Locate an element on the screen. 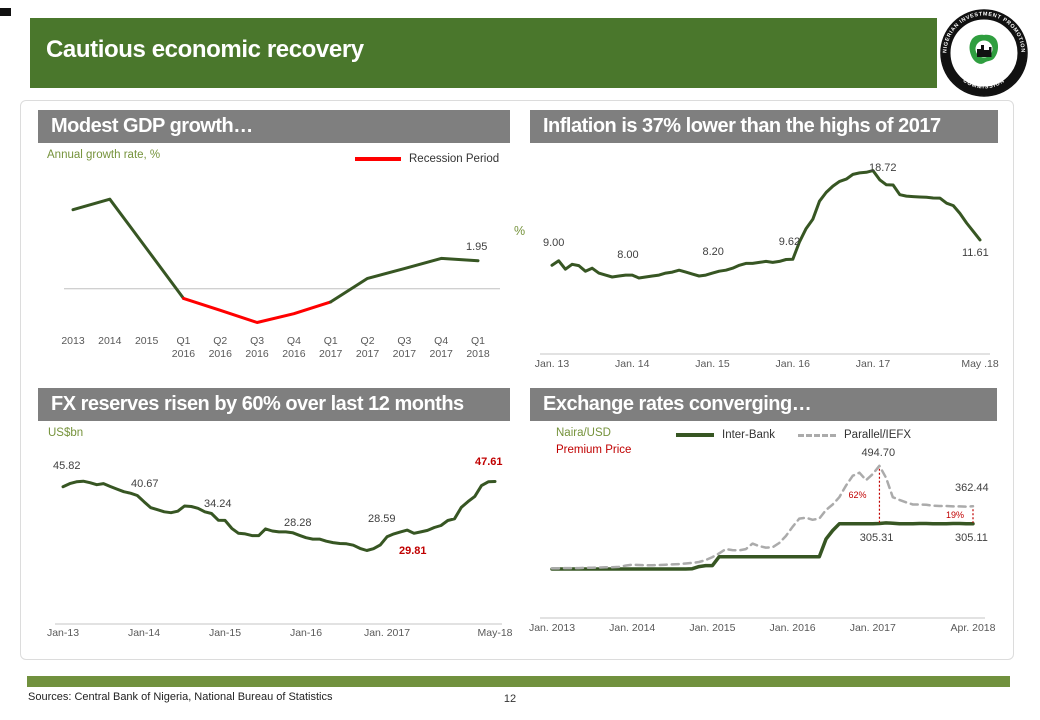  inflation-axis-label: % is located at coordinates (520, 231).